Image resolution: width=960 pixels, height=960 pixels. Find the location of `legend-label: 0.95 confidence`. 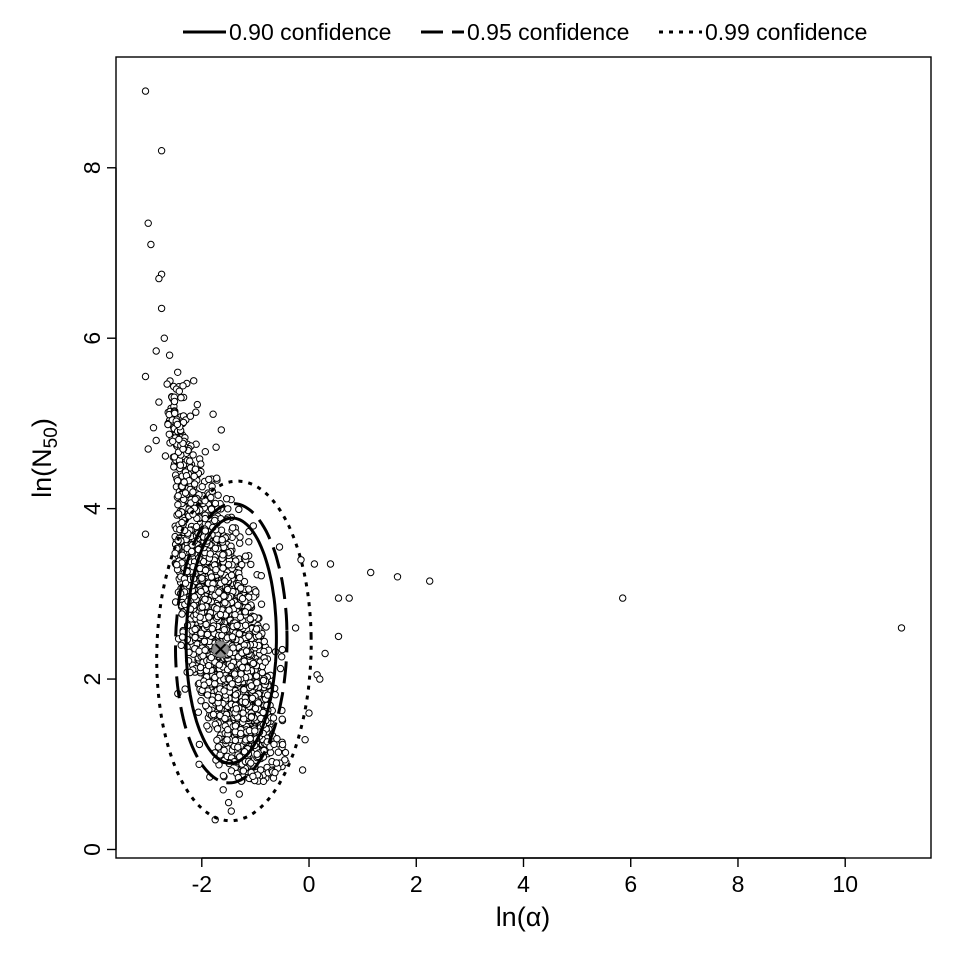

legend-label: 0.95 confidence is located at coordinates (548, 32).